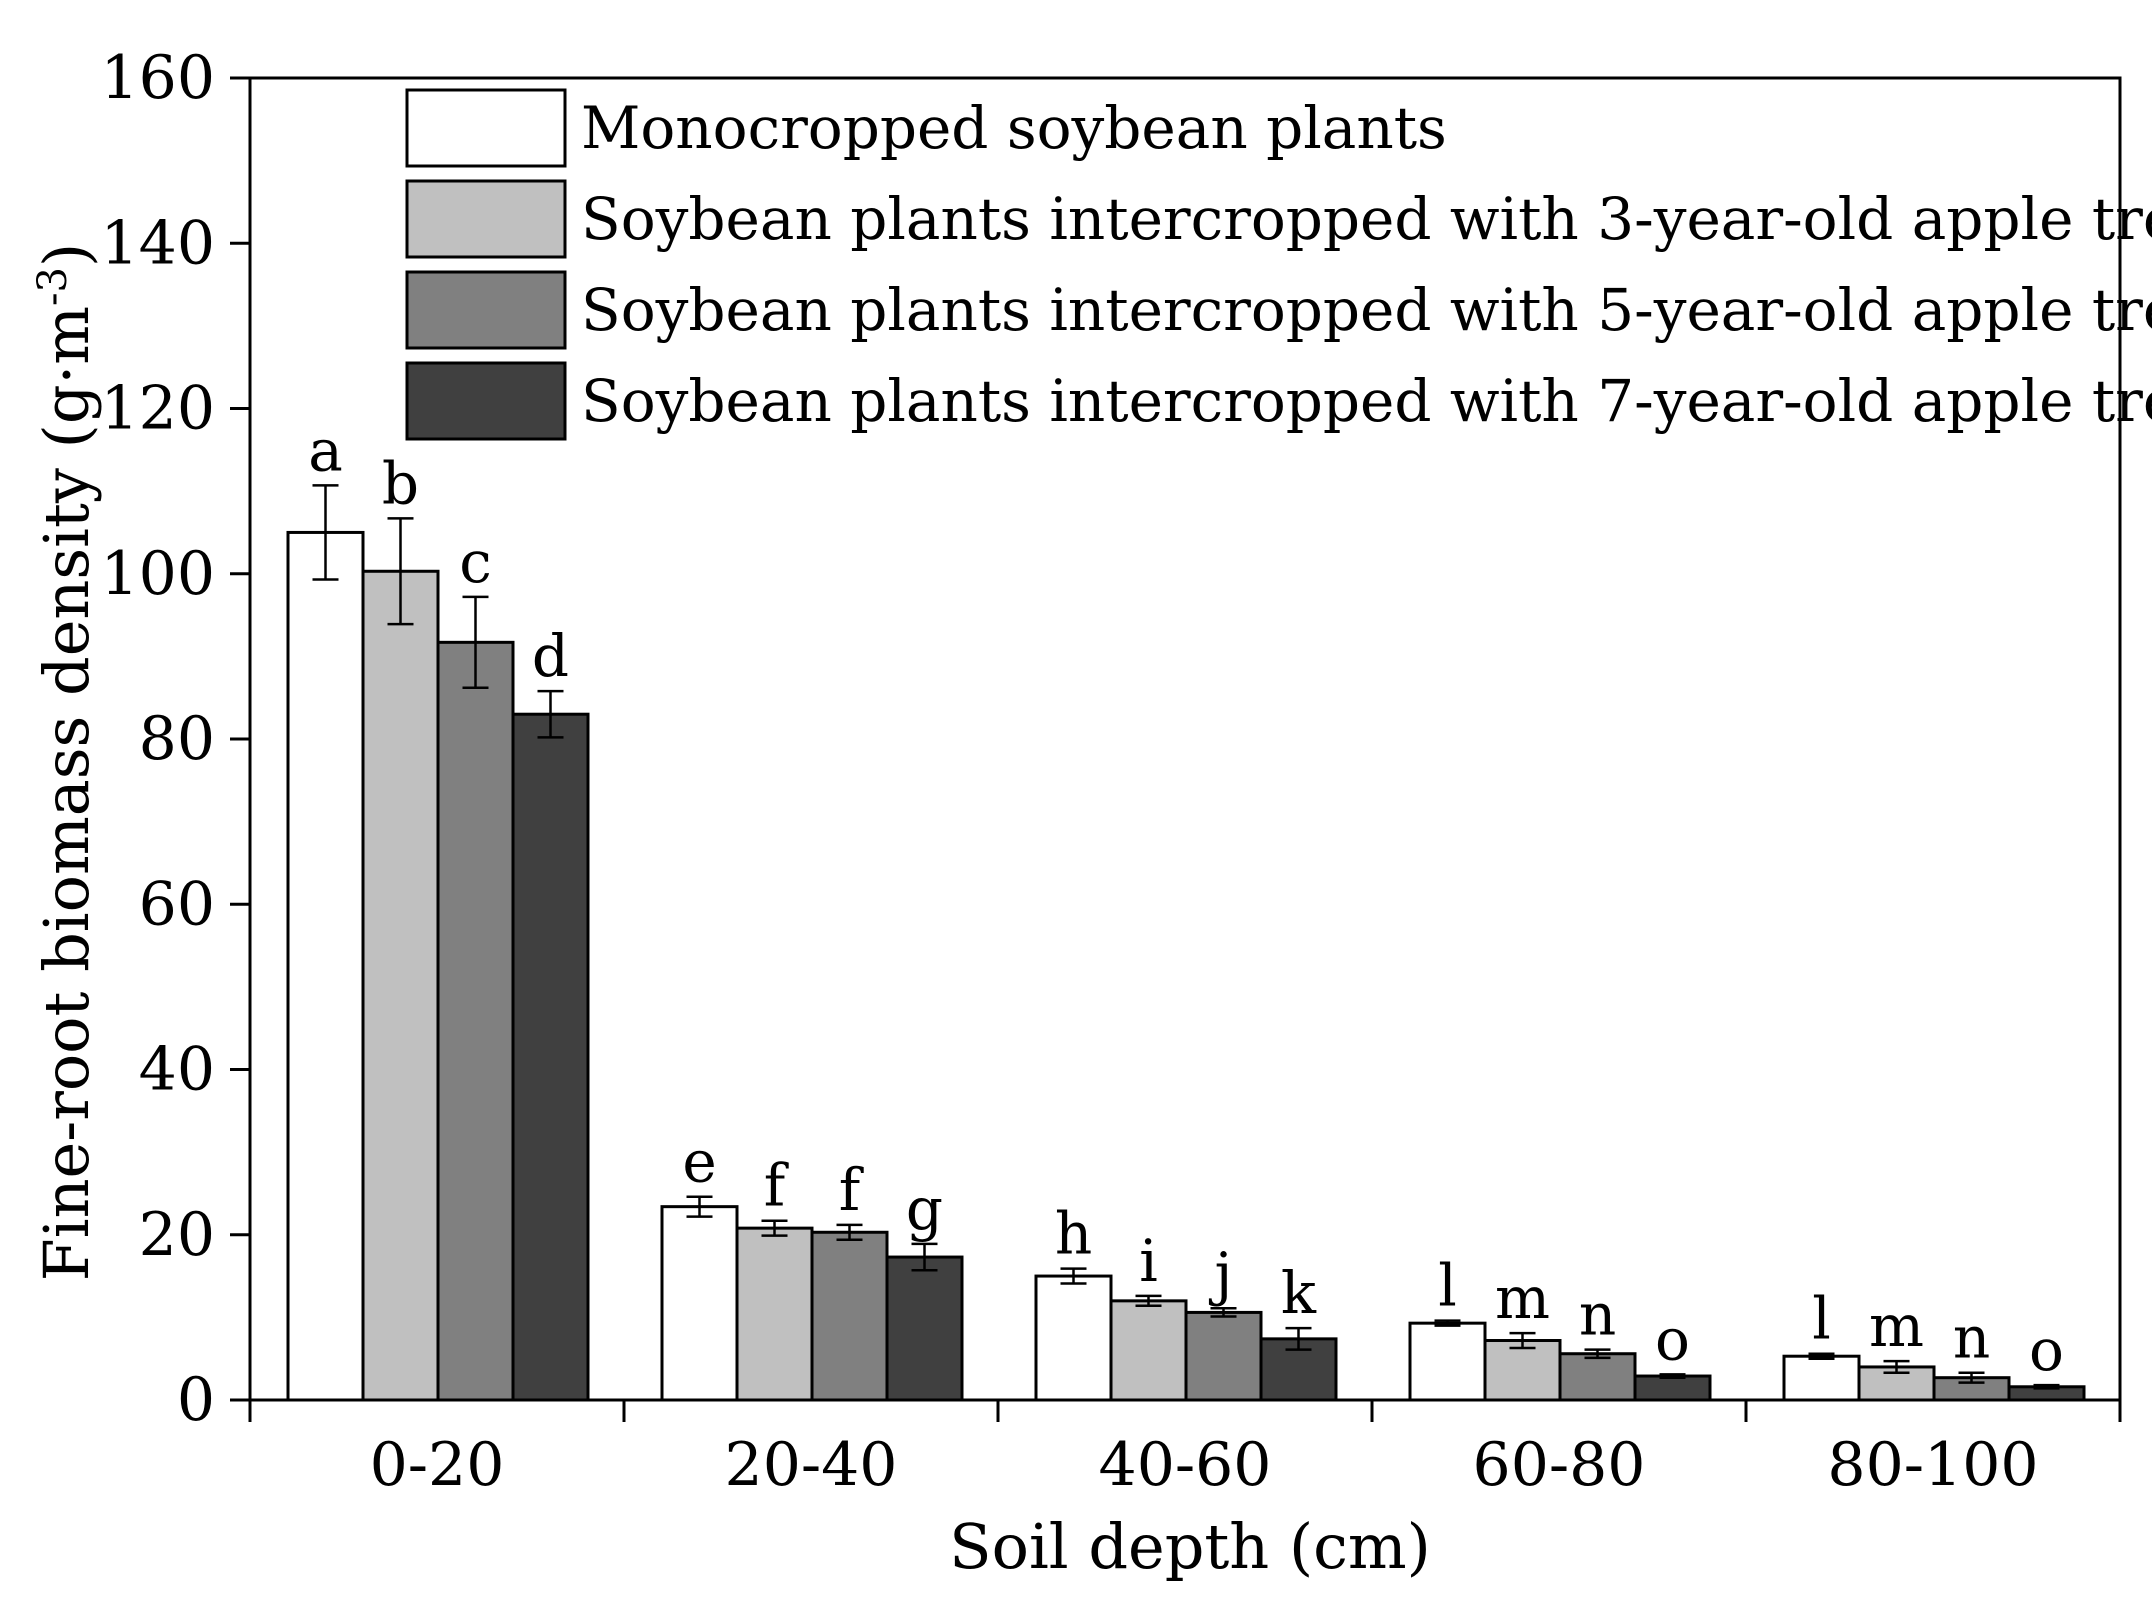  I want to click on x-tick-label: 60-80, so click(1559, 1465).